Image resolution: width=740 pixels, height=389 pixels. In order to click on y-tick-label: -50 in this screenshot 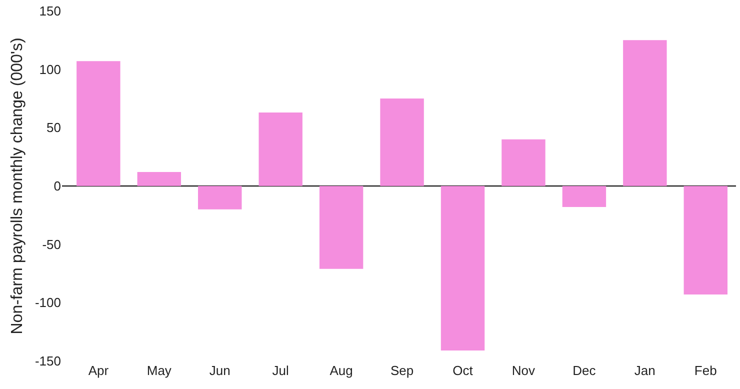, I will do `click(51, 244)`.